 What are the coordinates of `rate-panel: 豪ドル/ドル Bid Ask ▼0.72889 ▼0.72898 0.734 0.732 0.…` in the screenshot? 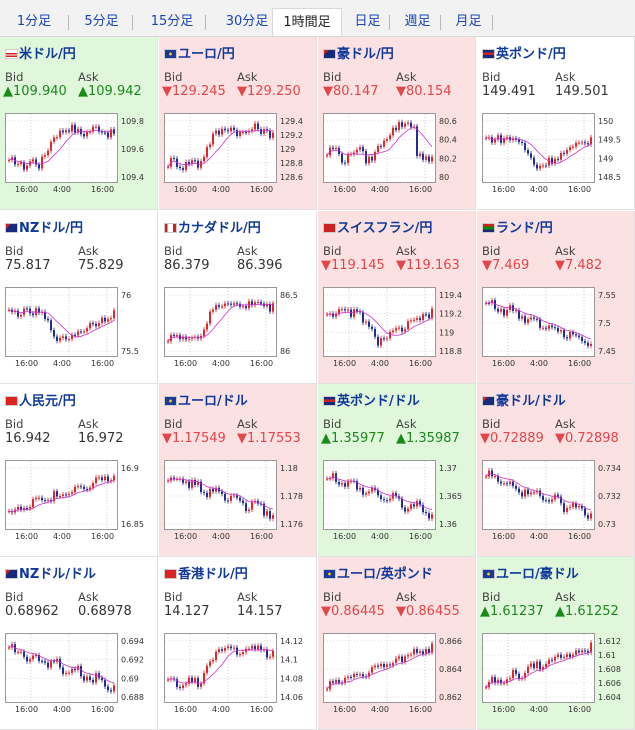 It's located at (556, 470).